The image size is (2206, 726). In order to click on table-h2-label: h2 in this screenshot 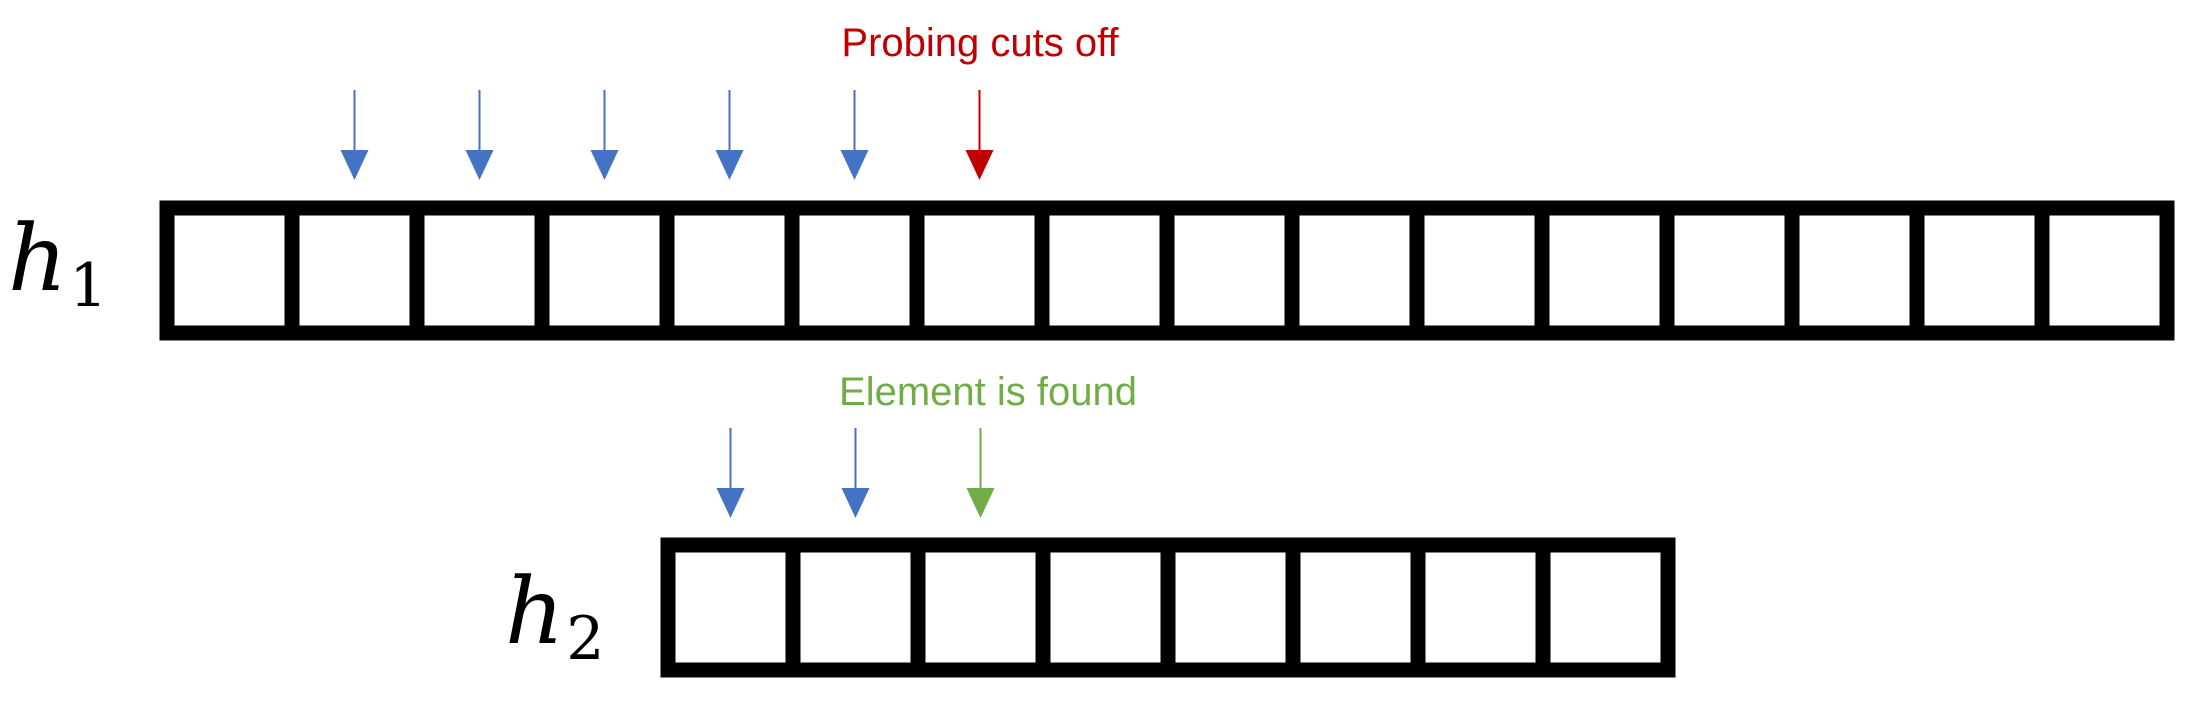, I will do `click(554, 616)`.